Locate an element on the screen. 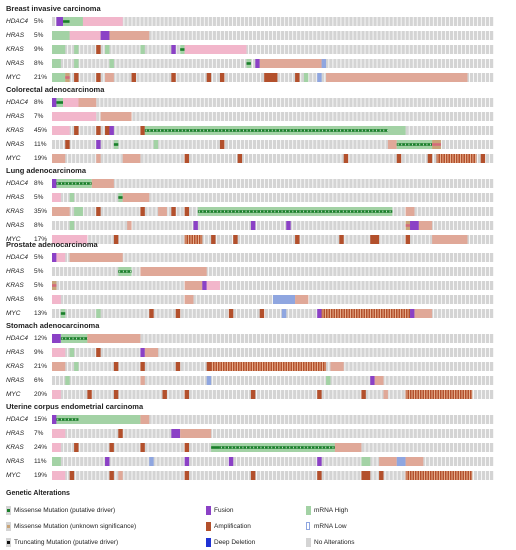  missense-mark is located at coordinates (182, 49).